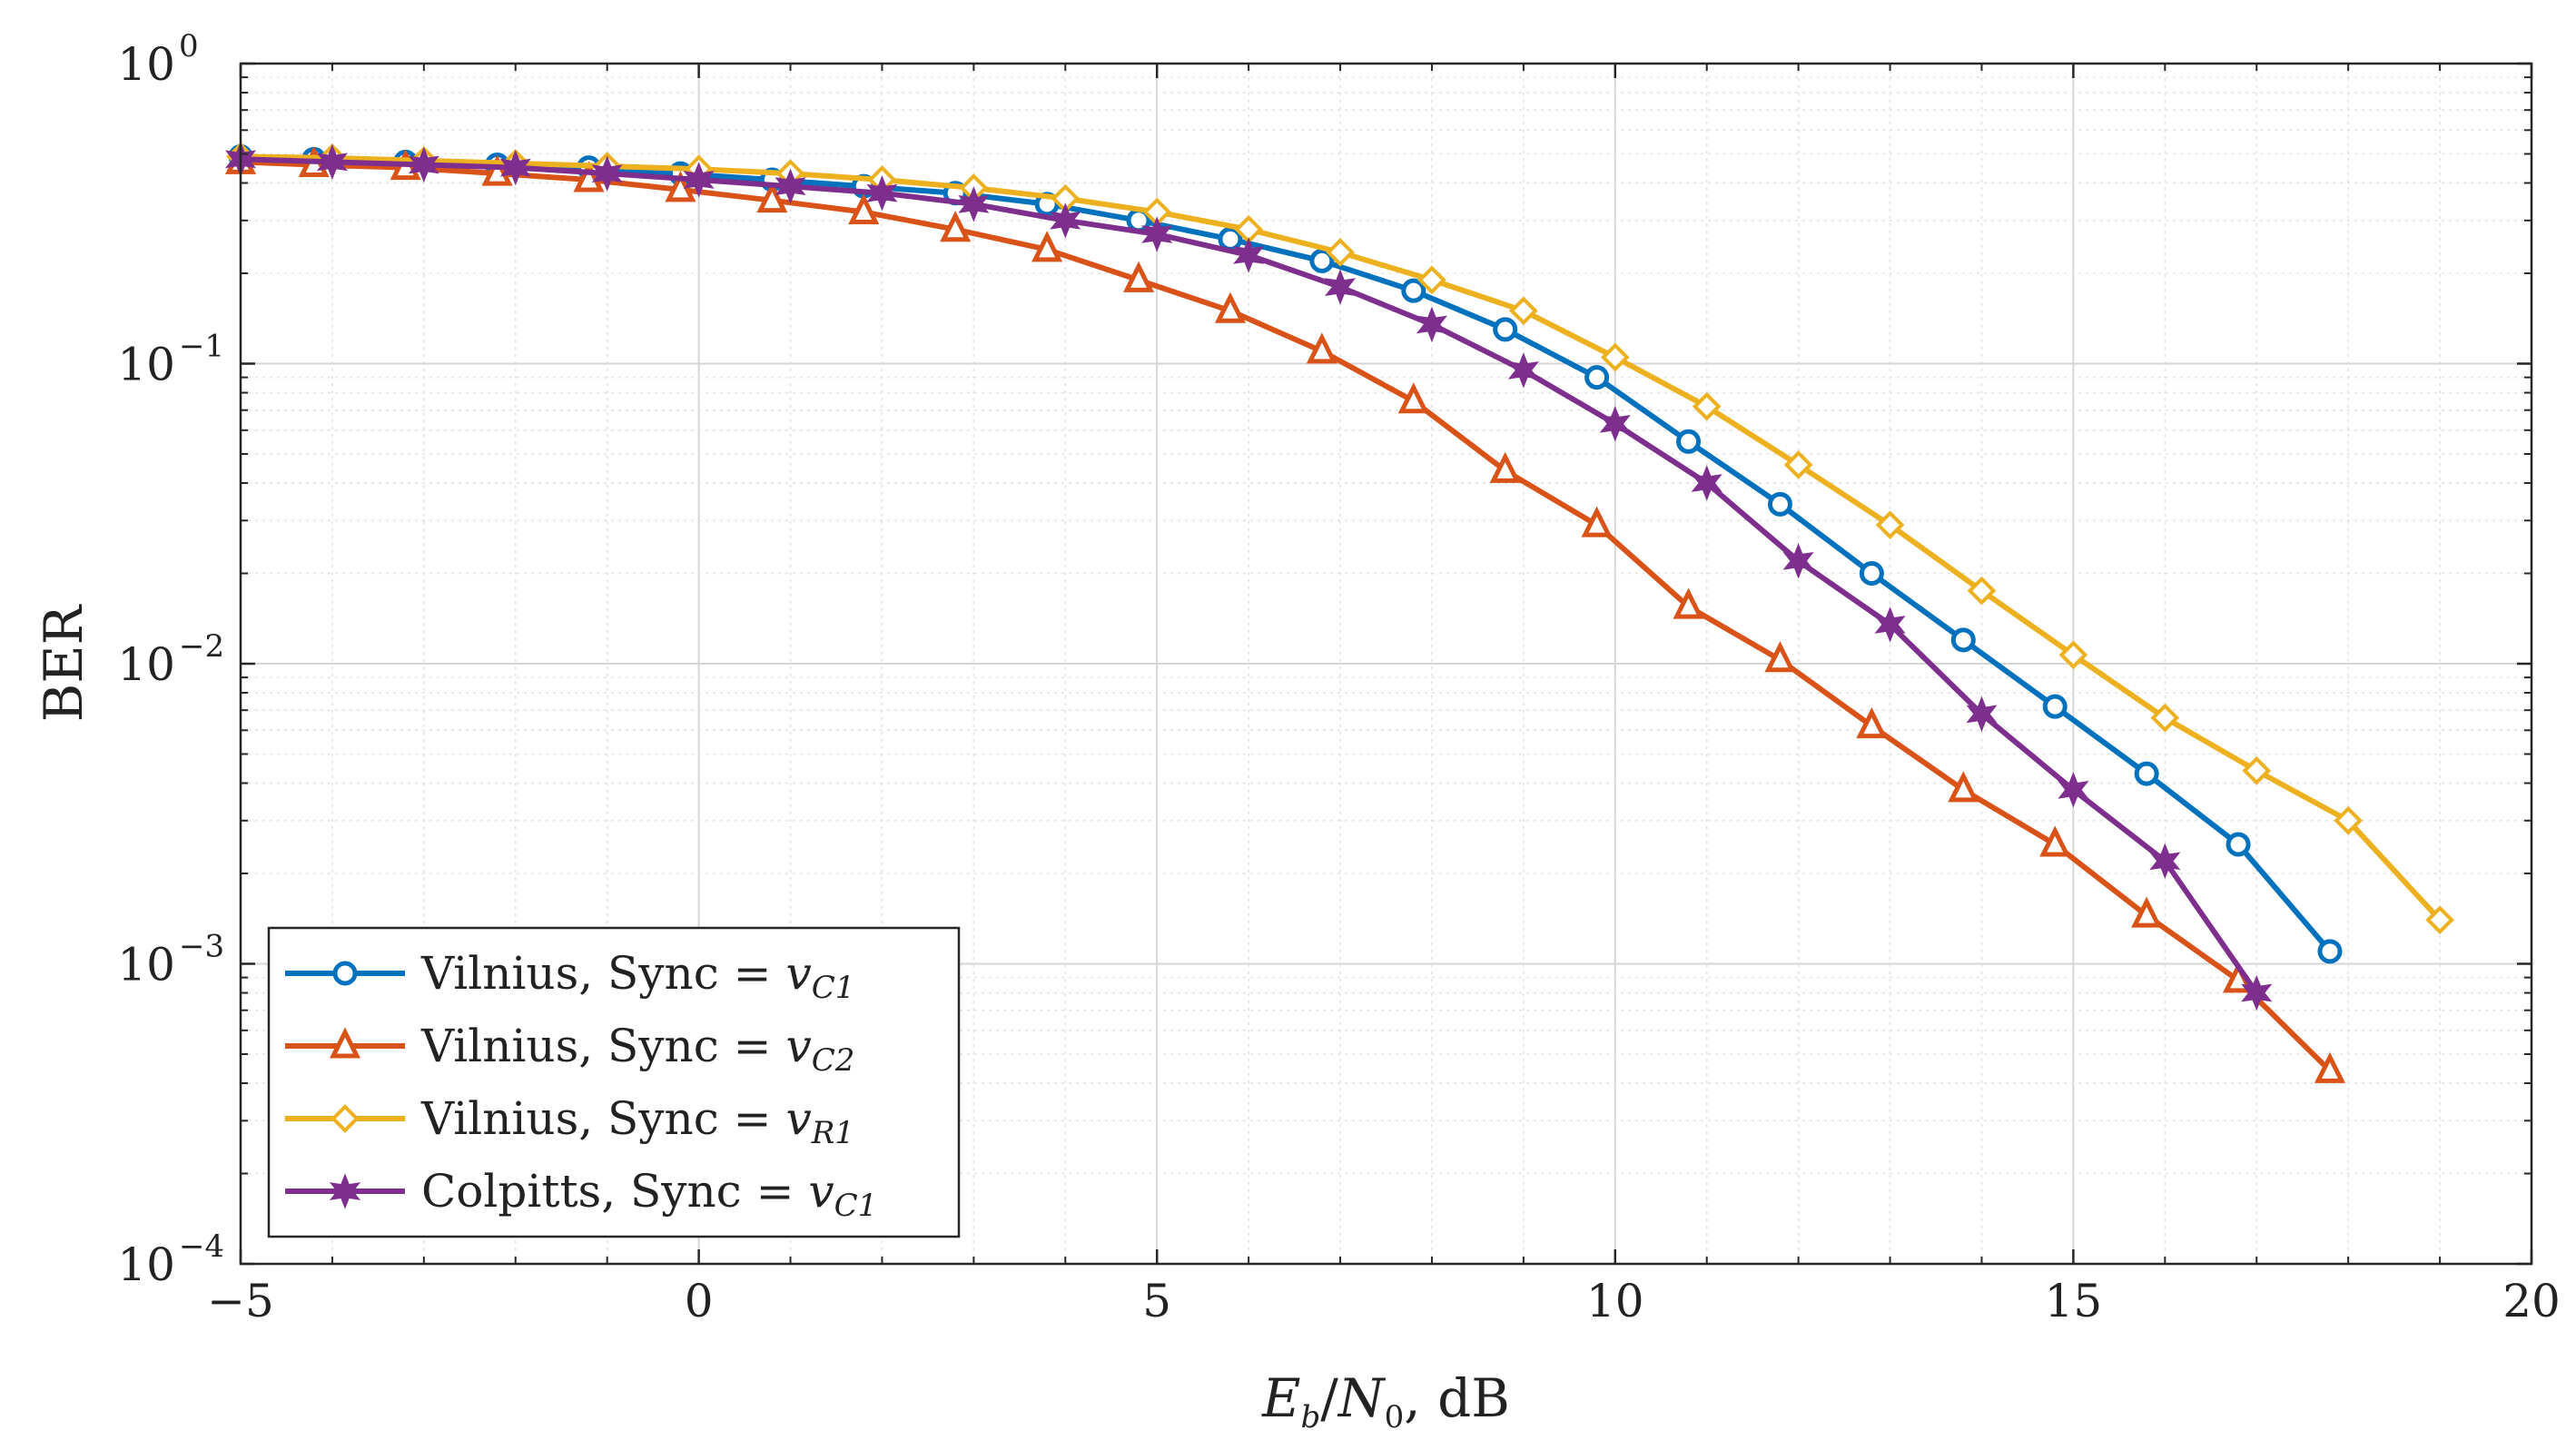 The height and width of the screenshot is (1450, 2576). I want to click on y-tick-exponent: −4, so click(201, 1246).